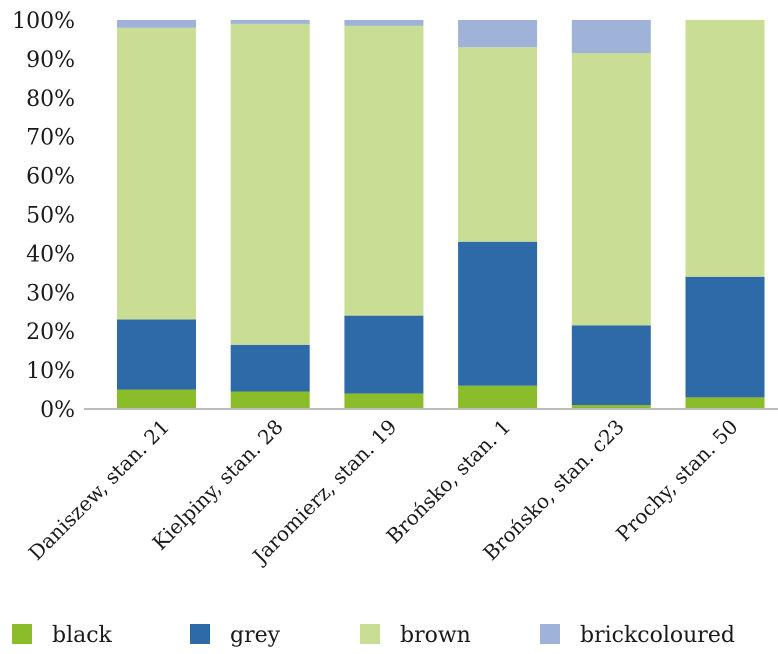 The image size is (778, 654). I want to click on legend-label-brickcoloured: brickcoloured, so click(657, 635).